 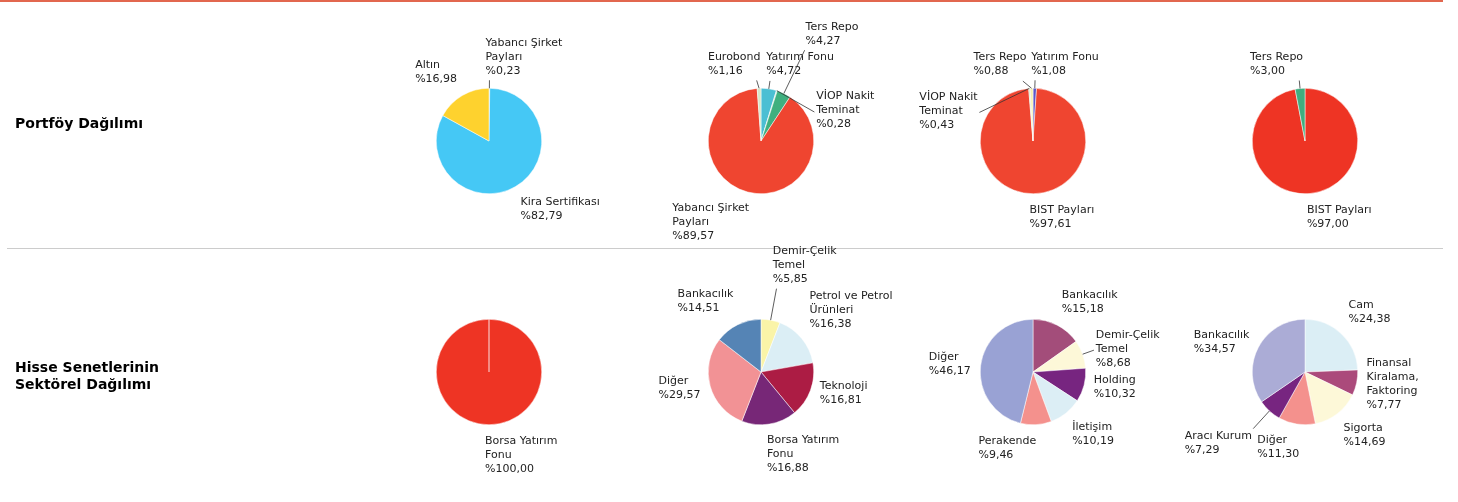 I want to click on slice-label: Teknoloji, so click(x=843, y=386).